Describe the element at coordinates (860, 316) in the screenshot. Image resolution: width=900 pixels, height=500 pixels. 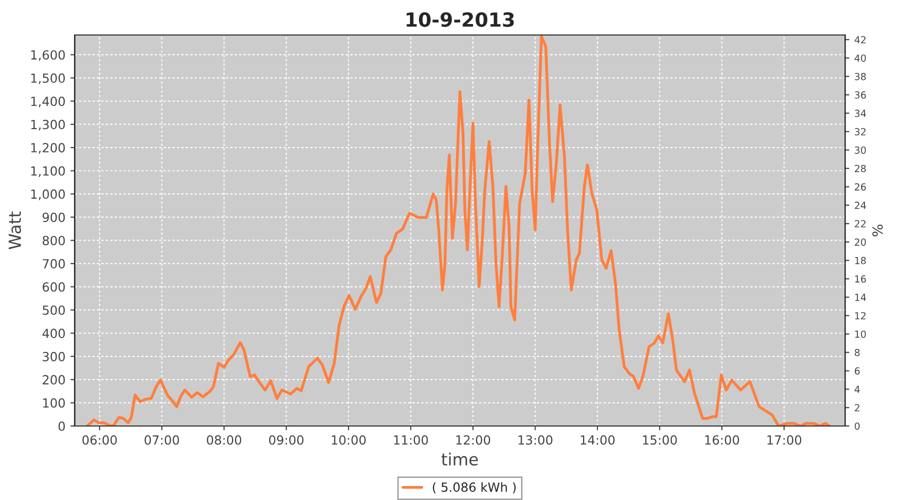
I see `y2-tick-label: 12` at that location.